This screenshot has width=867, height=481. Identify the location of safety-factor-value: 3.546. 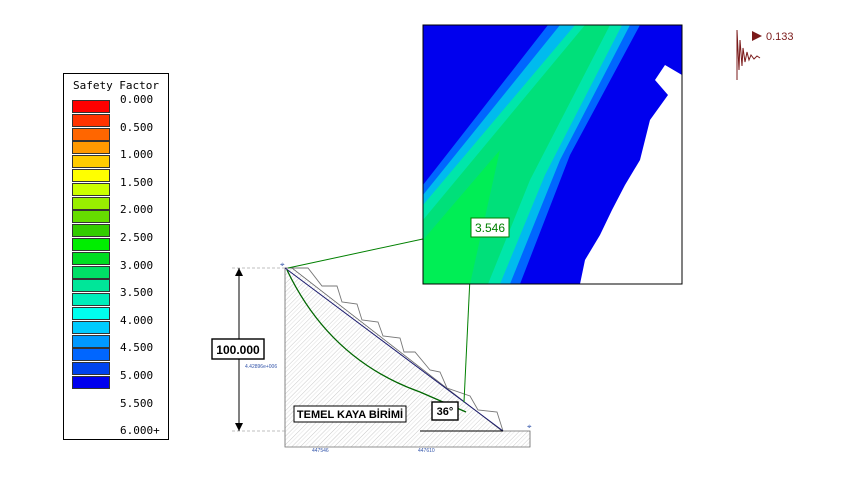
(490, 228).